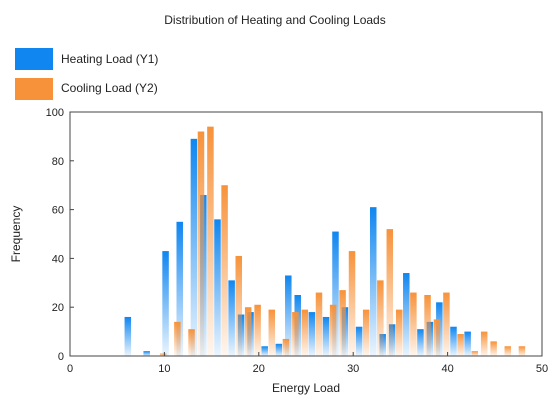 The height and width of the screenshot is (416, 550). I want to click on legend: Heating Load (Y1) Cooling Load (Y2), so click(86, 74).